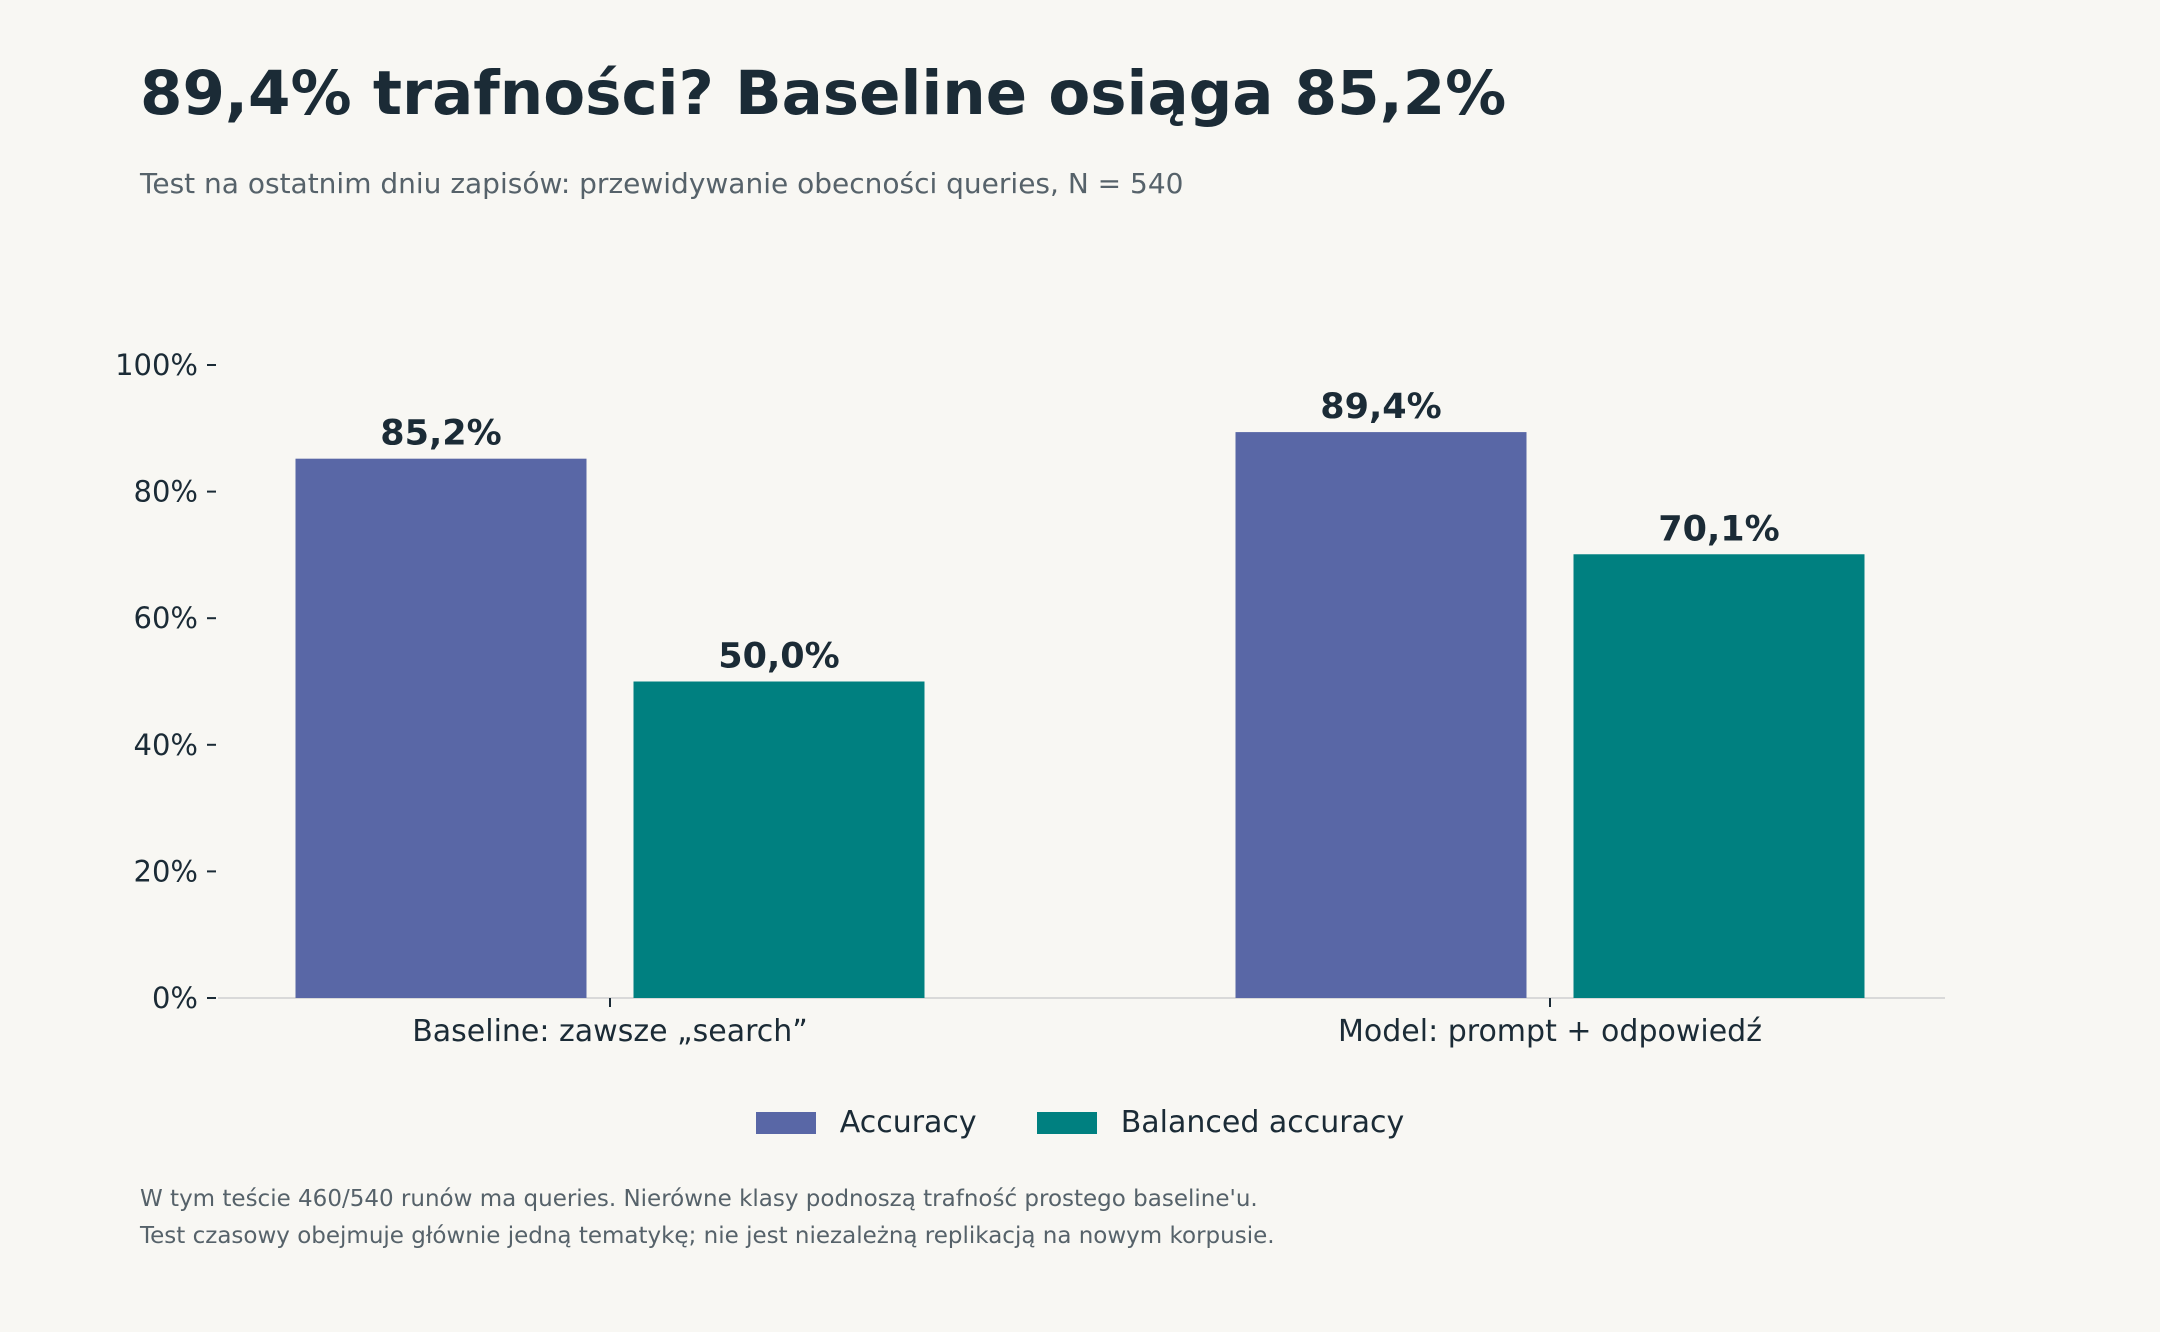 The width and height of the screenshot is (2160, 1332). What do you see at coordinates (156, 365) in the screenshot?
I see `y-tick-label: 100%` at bounding box center [156, 365].